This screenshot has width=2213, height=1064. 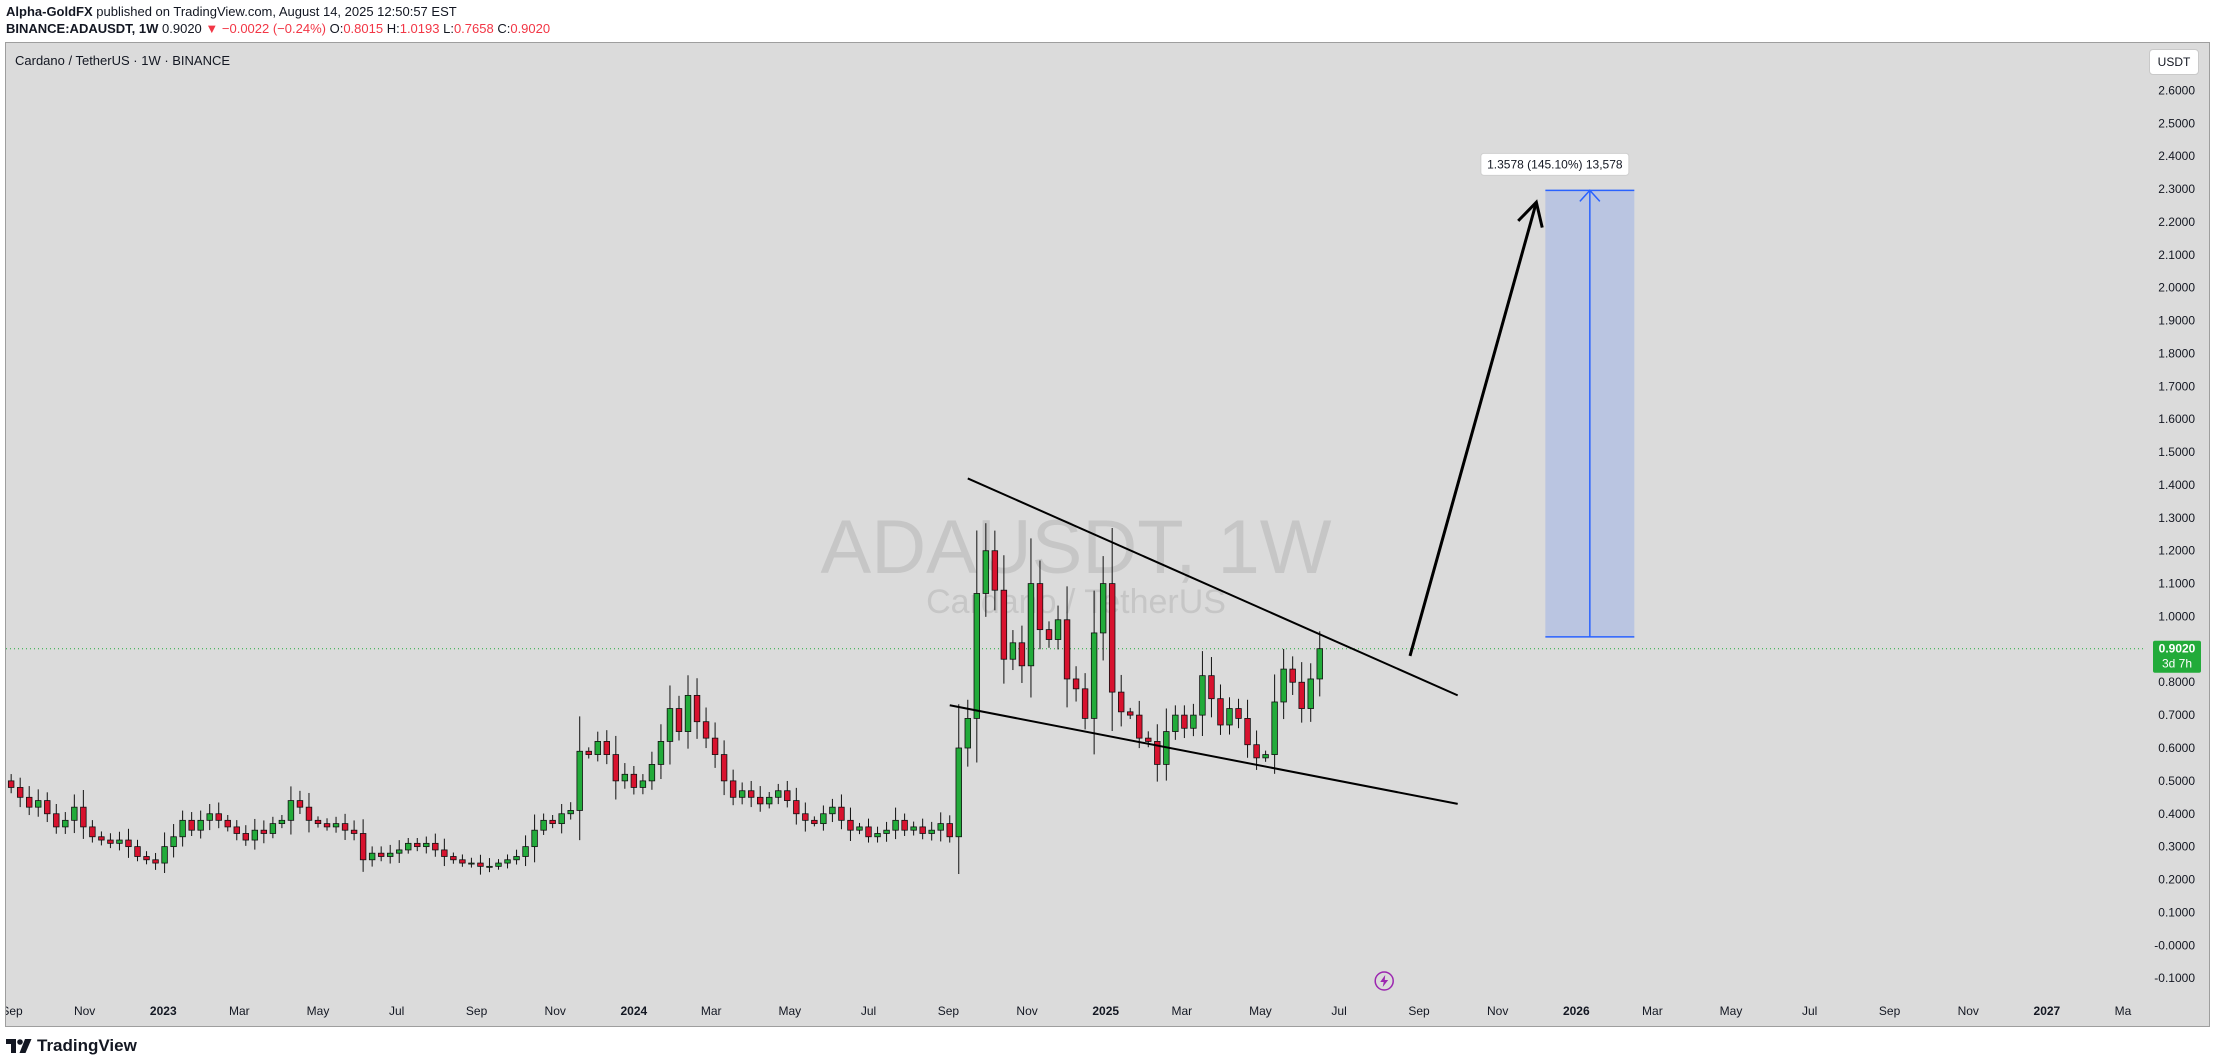 What do you see at coordinates (2176, 386) in the screenshot?
I see `price-tick-label: 1.7000` at bounding box center [2176, 386].